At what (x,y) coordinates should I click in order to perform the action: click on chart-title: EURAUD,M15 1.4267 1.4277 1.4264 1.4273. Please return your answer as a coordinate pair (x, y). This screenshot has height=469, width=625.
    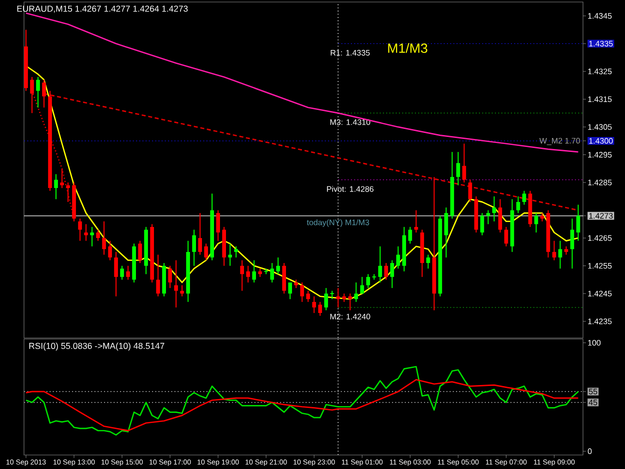
    Looking at the image, I should click on (102, 9).